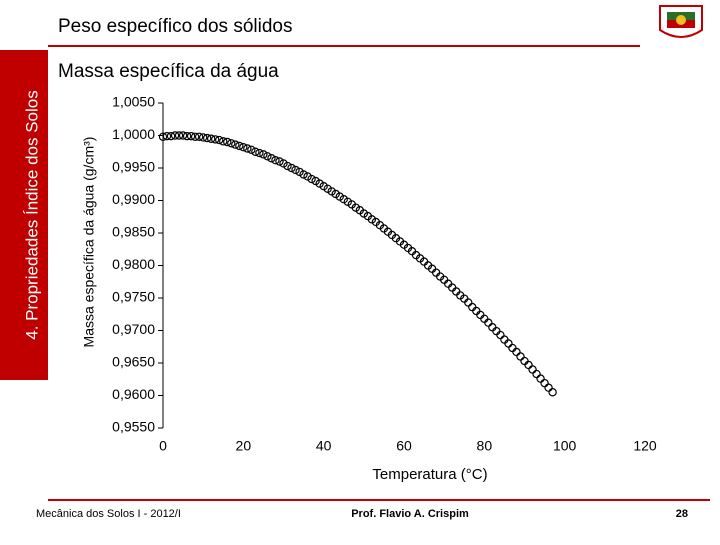 The height and width of the screenshot is (545, 720). Describe the element at coordinates (133, 264) in the screenshot. I see `y-tick-label: 0,9800` at that location.